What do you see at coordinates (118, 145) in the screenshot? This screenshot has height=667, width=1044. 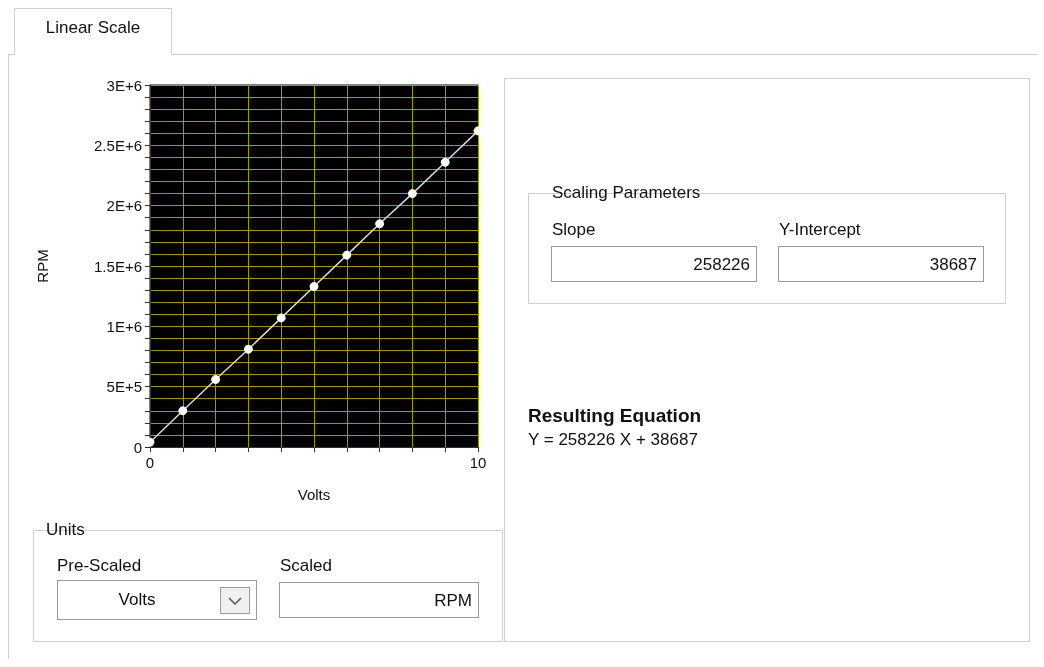 I see `y-tick-label: 2.5E+6` at bounding box center [118, 145].